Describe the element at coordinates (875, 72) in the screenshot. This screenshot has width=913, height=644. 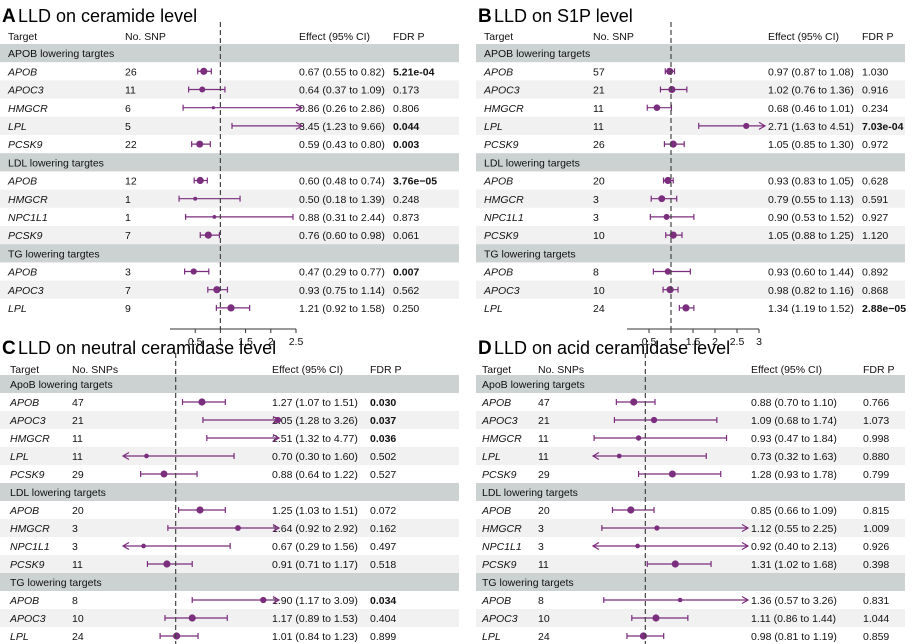
I see `row-fdr: 1.030` at that location.